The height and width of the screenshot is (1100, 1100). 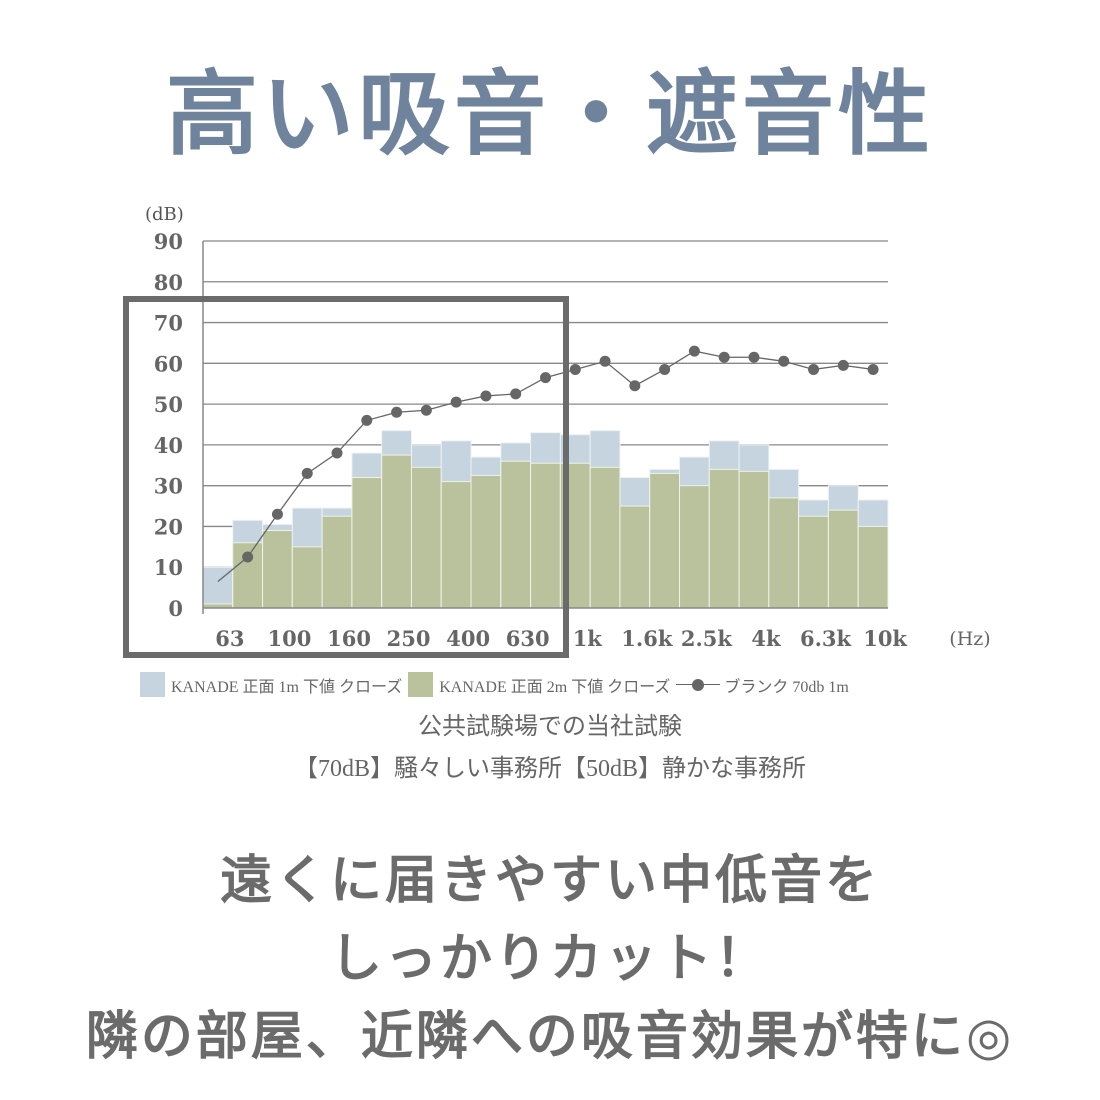 What do you see at coordinates (168, 323) in the screenshot?
I see `y-tick-label: 70` at bounding box center [168, 323].